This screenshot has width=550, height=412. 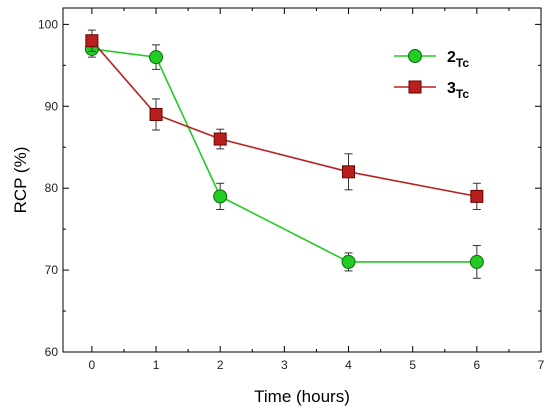 I want to click on x-tick-label: 3, so click(x=284, y=365).